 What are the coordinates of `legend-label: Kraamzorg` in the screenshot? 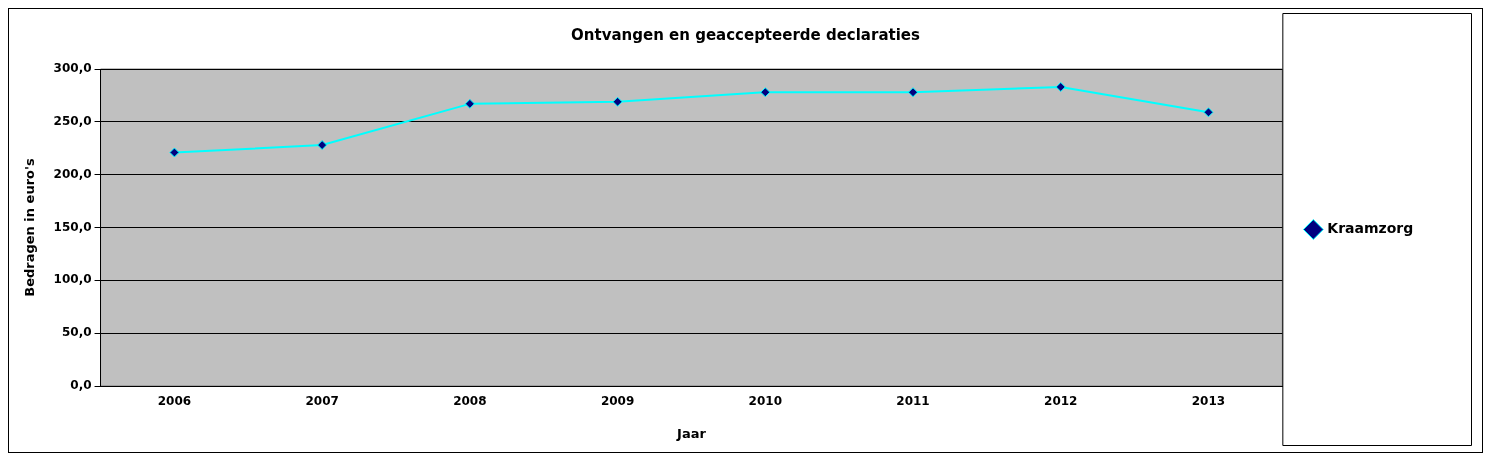 It's located at (1394, 228).